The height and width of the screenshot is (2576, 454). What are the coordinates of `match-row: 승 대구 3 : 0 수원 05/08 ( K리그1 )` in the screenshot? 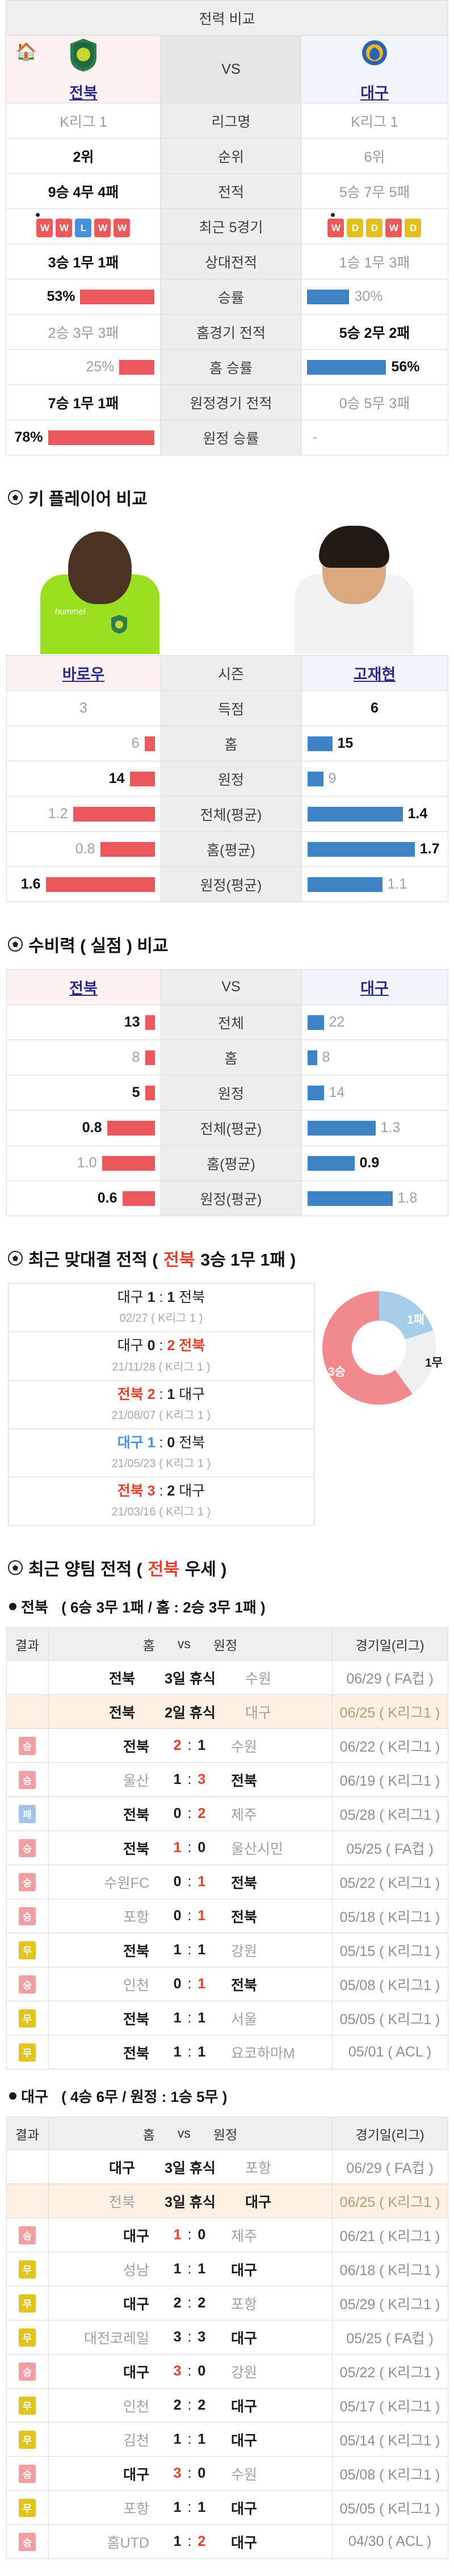 It's located at (227, 2473).